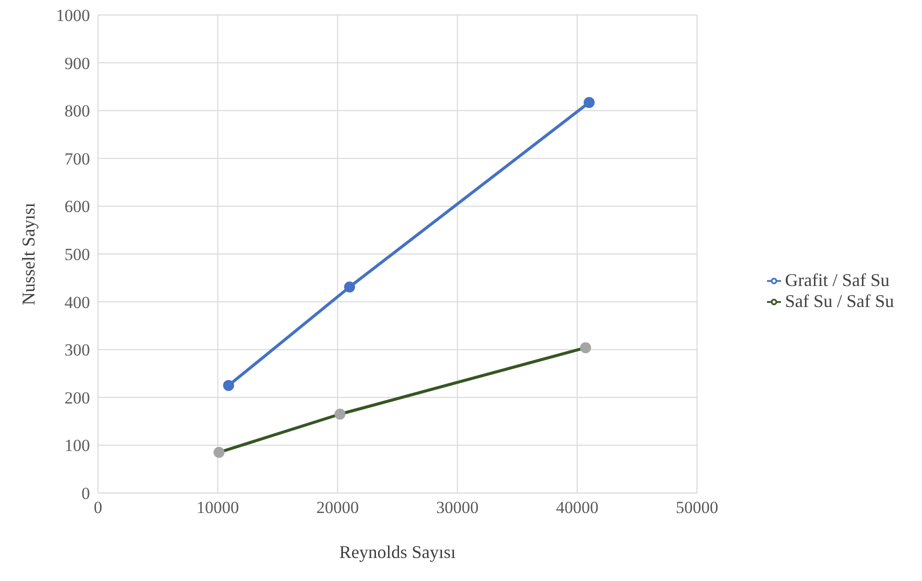  I want to click on y-tick-label: 1000, so click(73, 16).